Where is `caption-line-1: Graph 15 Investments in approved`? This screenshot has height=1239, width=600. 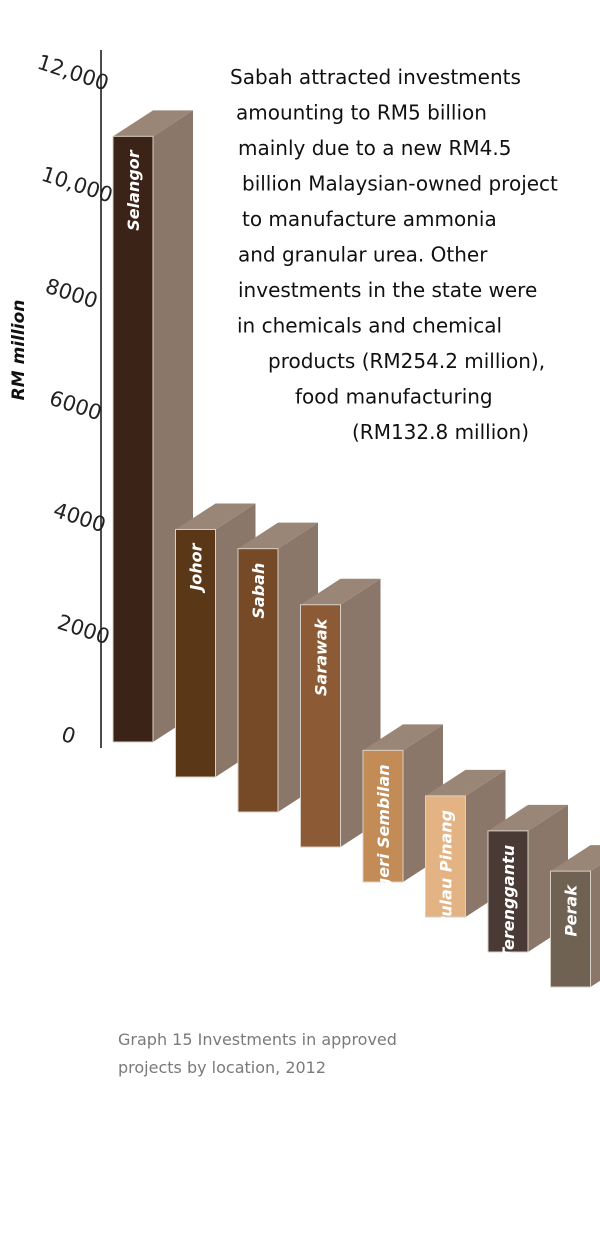 caption-line-1: Graph 15 Investments in approved is located at coordinates (257, 1039).